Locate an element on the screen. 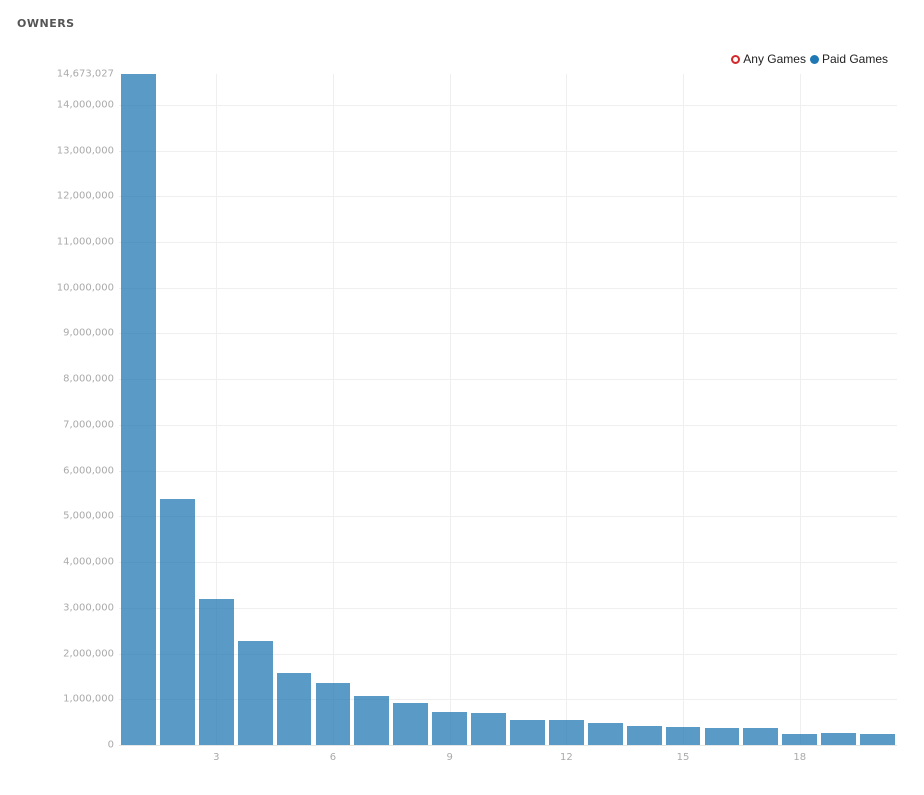 The width and height of the screenshot is (924, 795). legend-label: Paid Games is located at coordinates (854, 59).